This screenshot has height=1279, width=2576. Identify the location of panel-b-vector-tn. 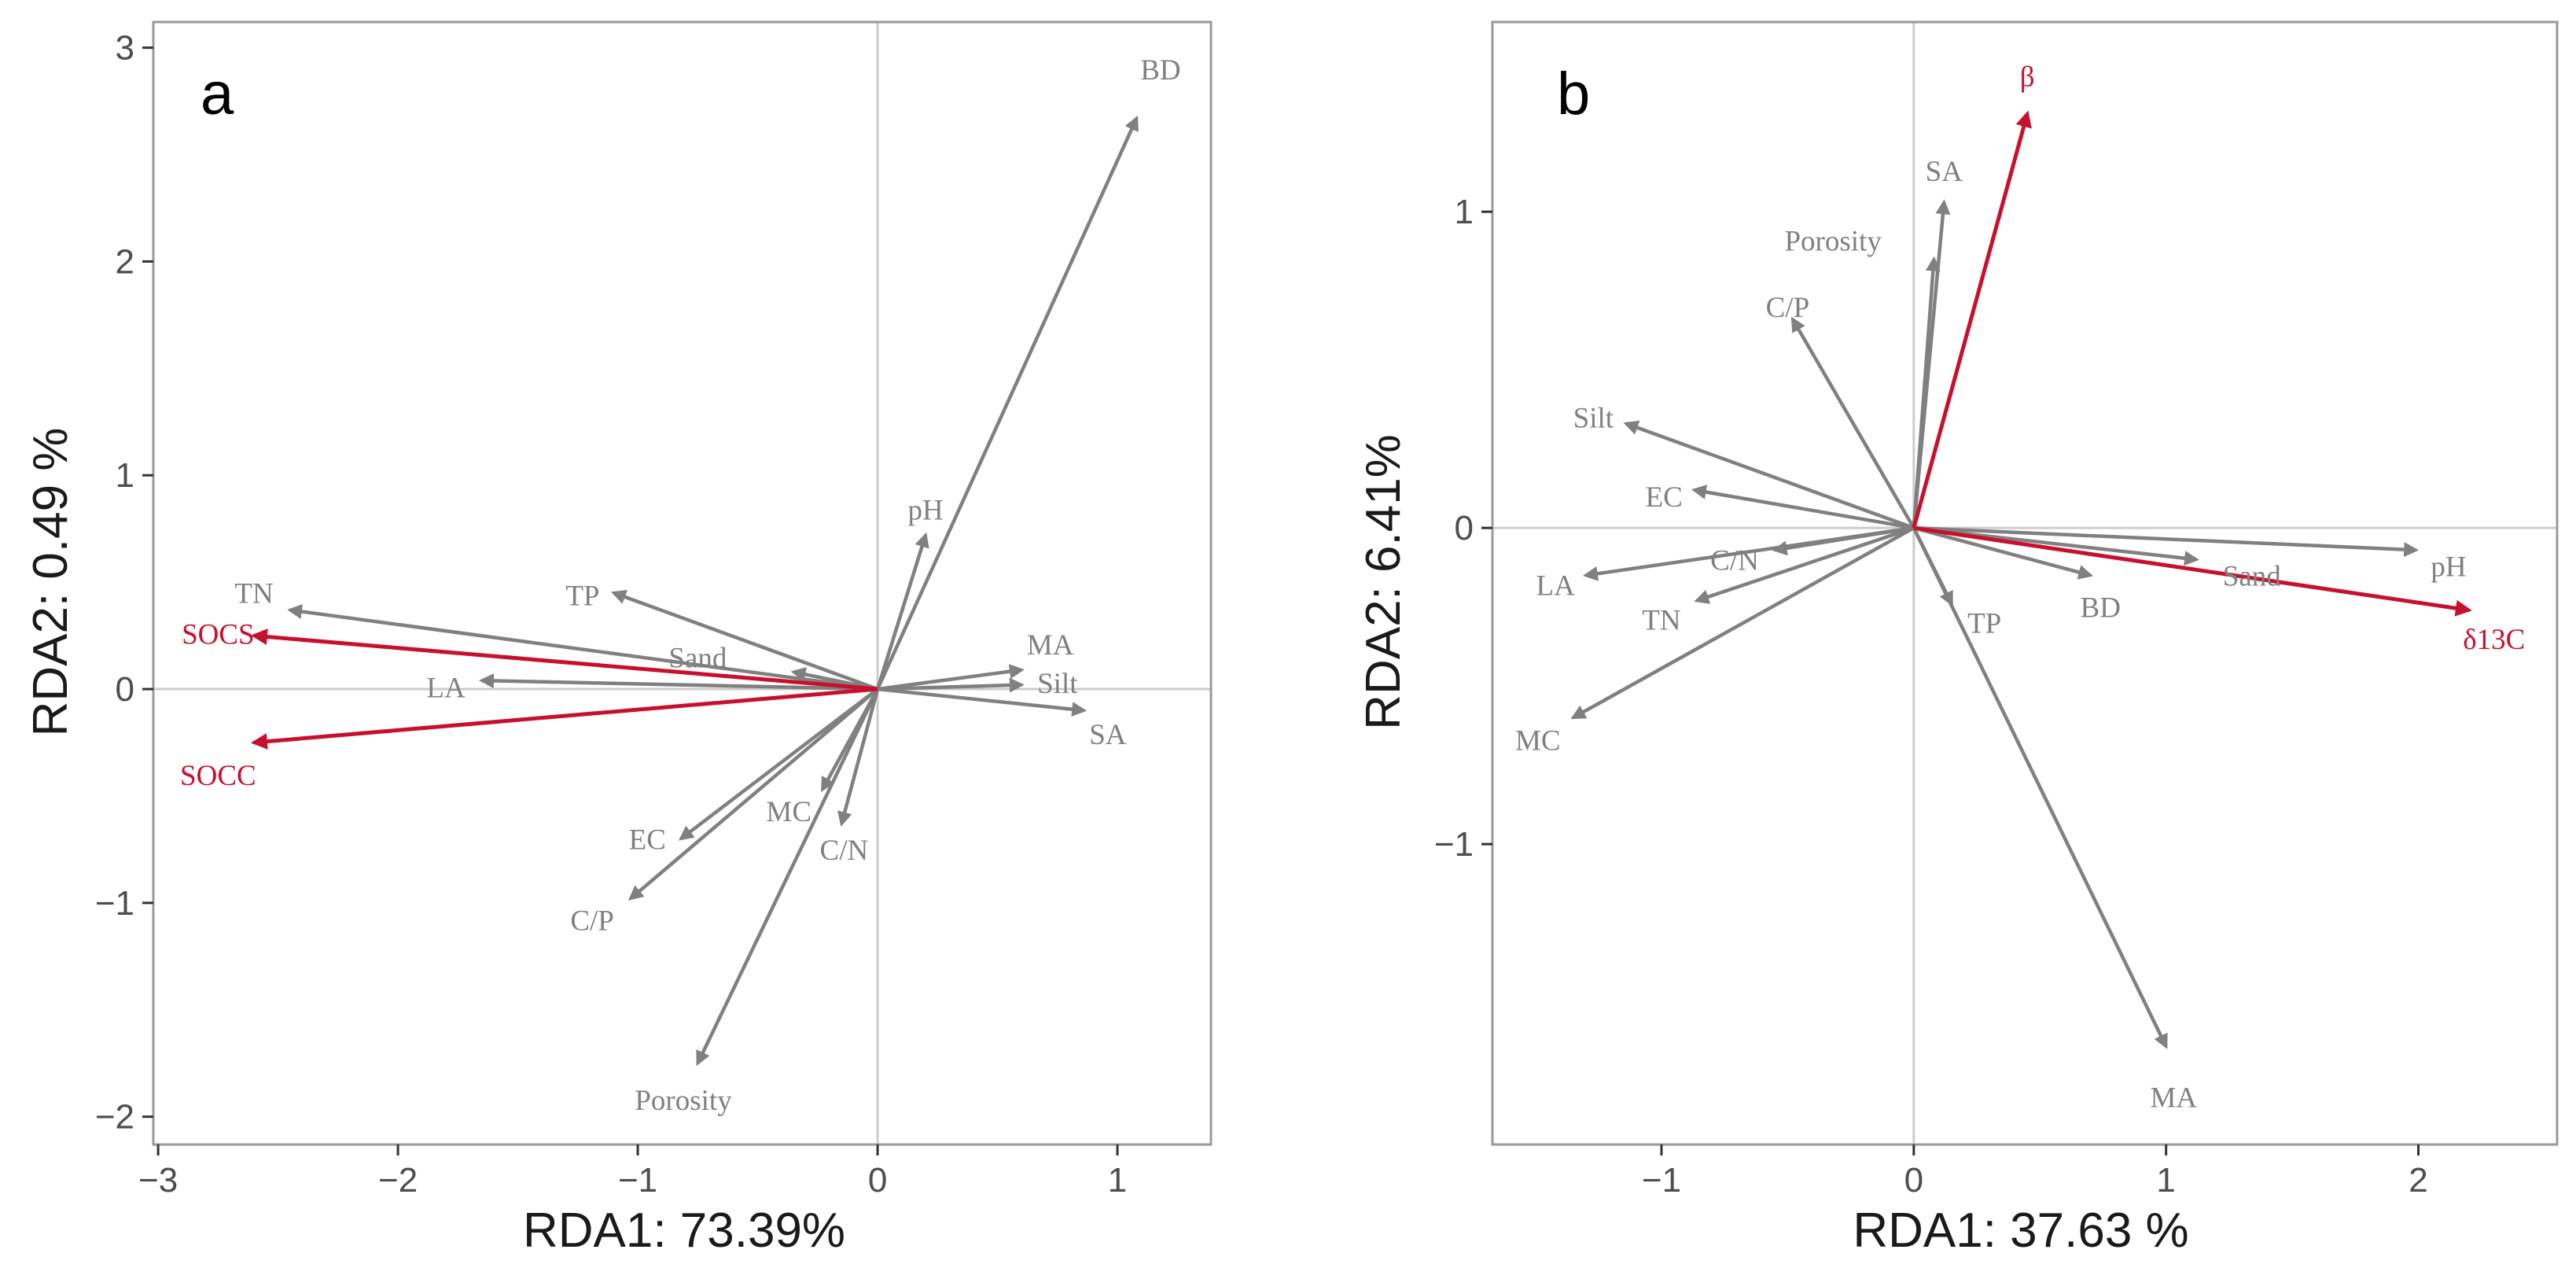
(1805, 565).